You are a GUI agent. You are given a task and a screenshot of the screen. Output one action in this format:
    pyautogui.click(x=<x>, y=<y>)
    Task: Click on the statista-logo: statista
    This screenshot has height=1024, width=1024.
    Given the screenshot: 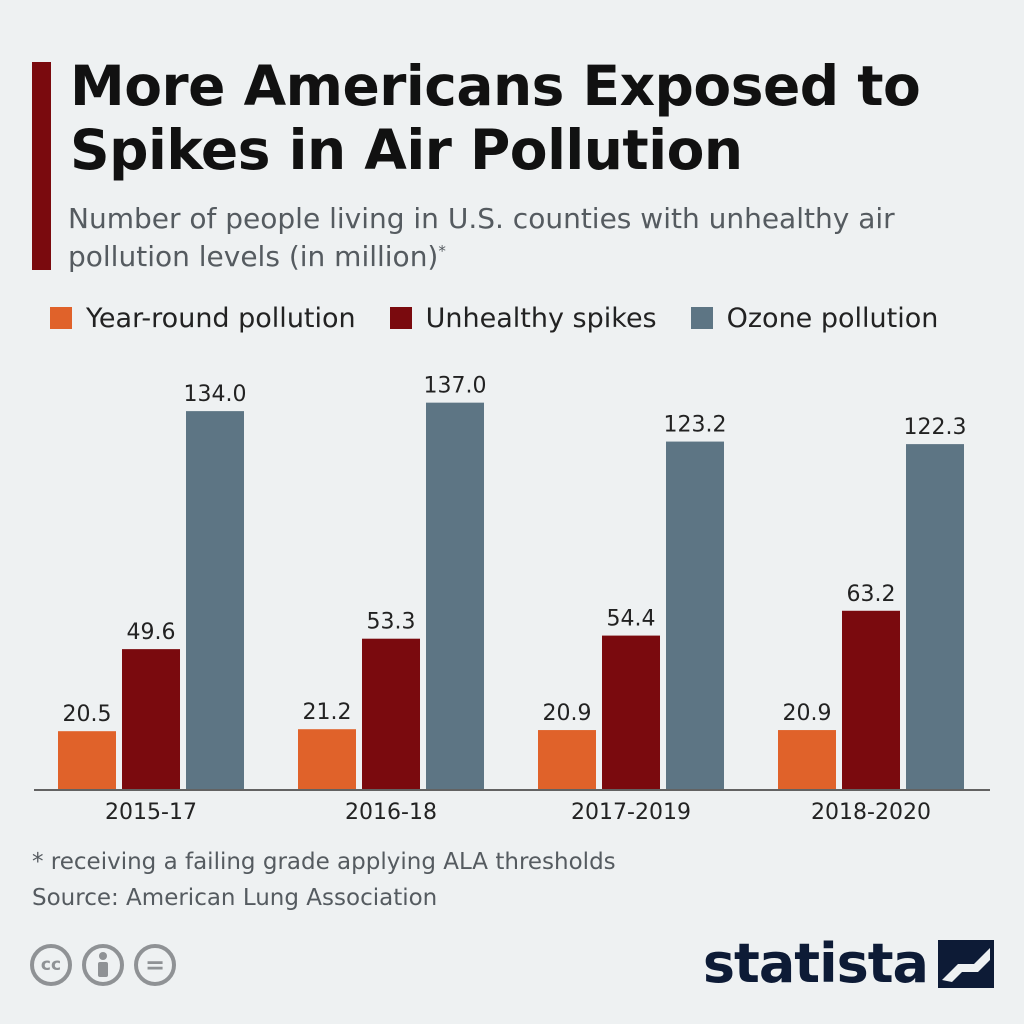 What is the action you would take?
    pyautogui.click(x=848, y=963)
    